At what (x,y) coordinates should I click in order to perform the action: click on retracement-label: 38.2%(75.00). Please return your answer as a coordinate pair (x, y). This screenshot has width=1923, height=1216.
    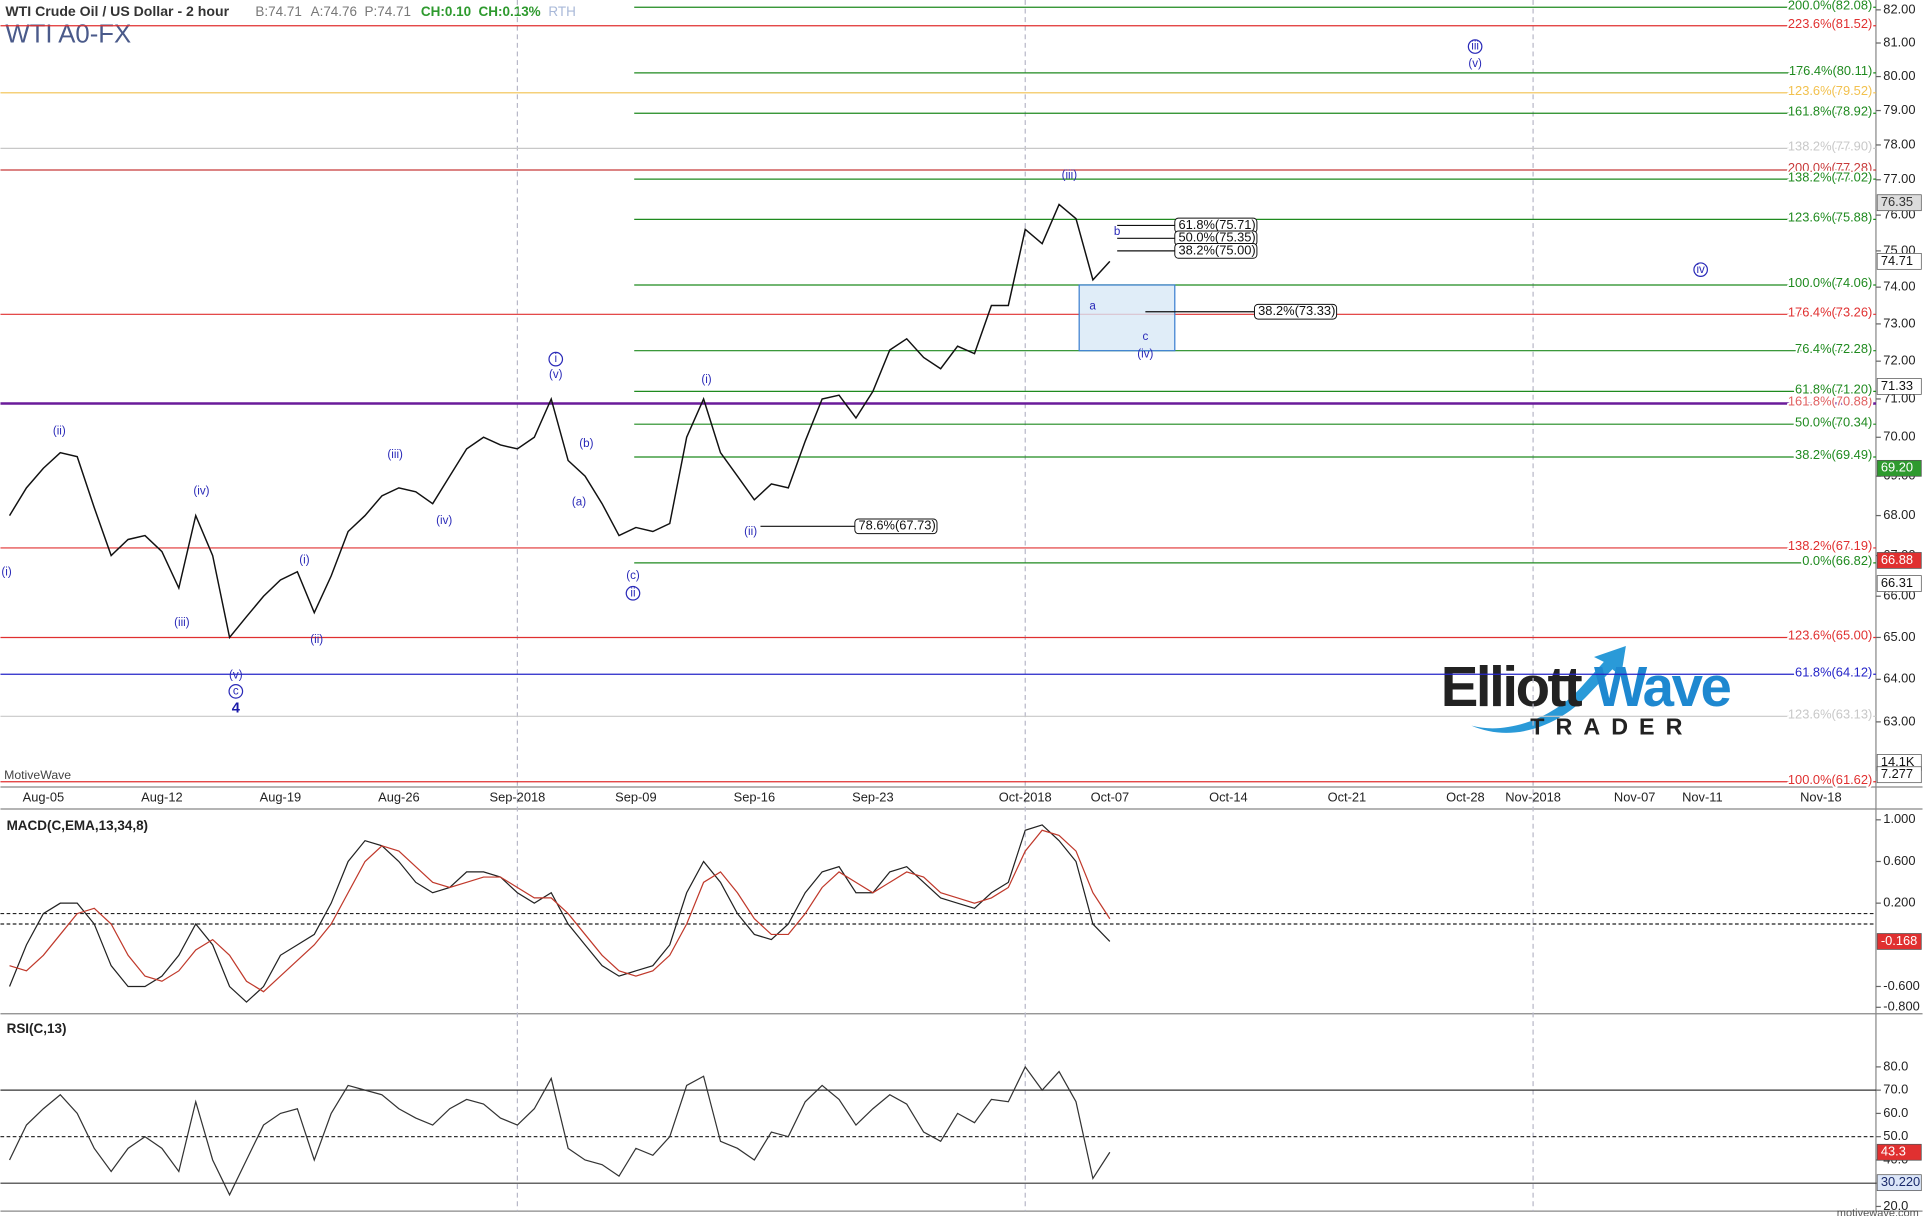
    Looking at the image, I should click on (1216, 249).